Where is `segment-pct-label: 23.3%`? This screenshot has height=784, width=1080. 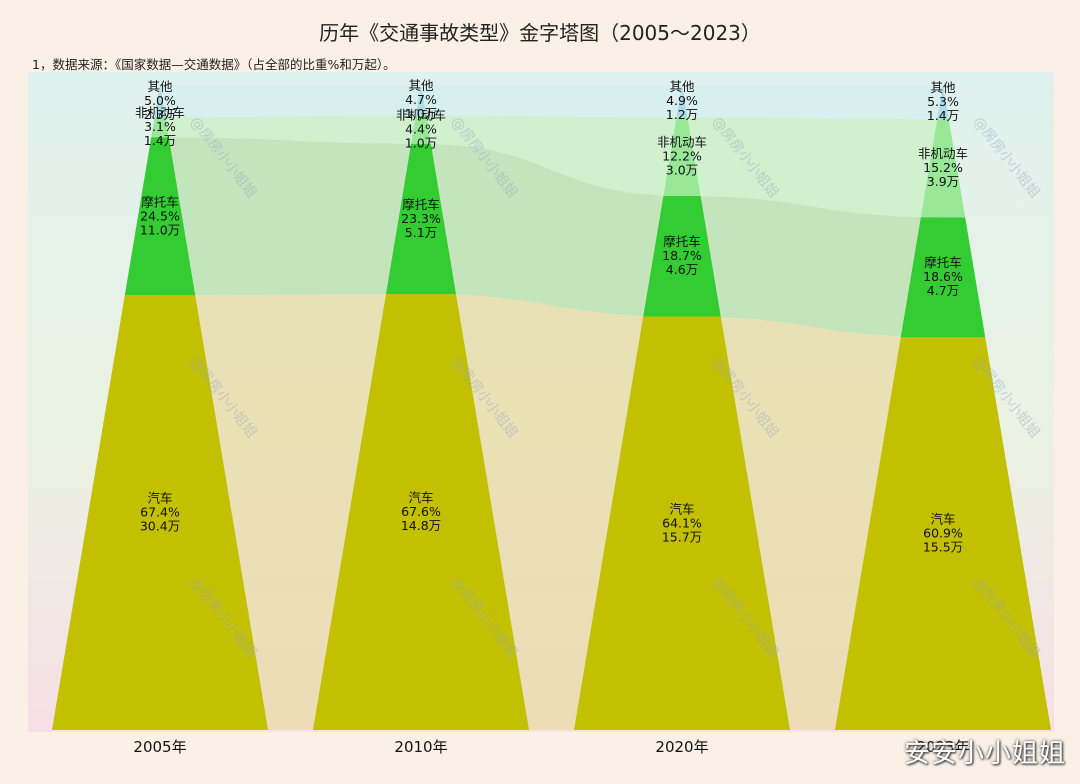 segment-pct-label: 23.3% is located at coordinates (421, 218).